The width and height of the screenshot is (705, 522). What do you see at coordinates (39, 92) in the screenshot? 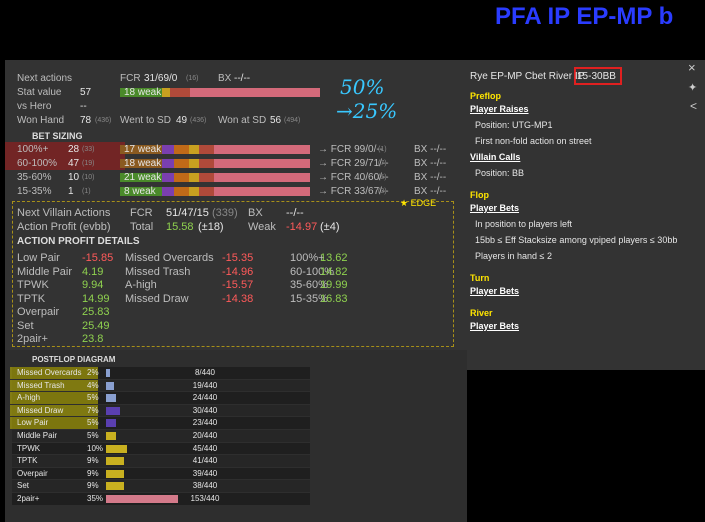
I see `stat-text: Stat value` at bounding box center [39, 92].